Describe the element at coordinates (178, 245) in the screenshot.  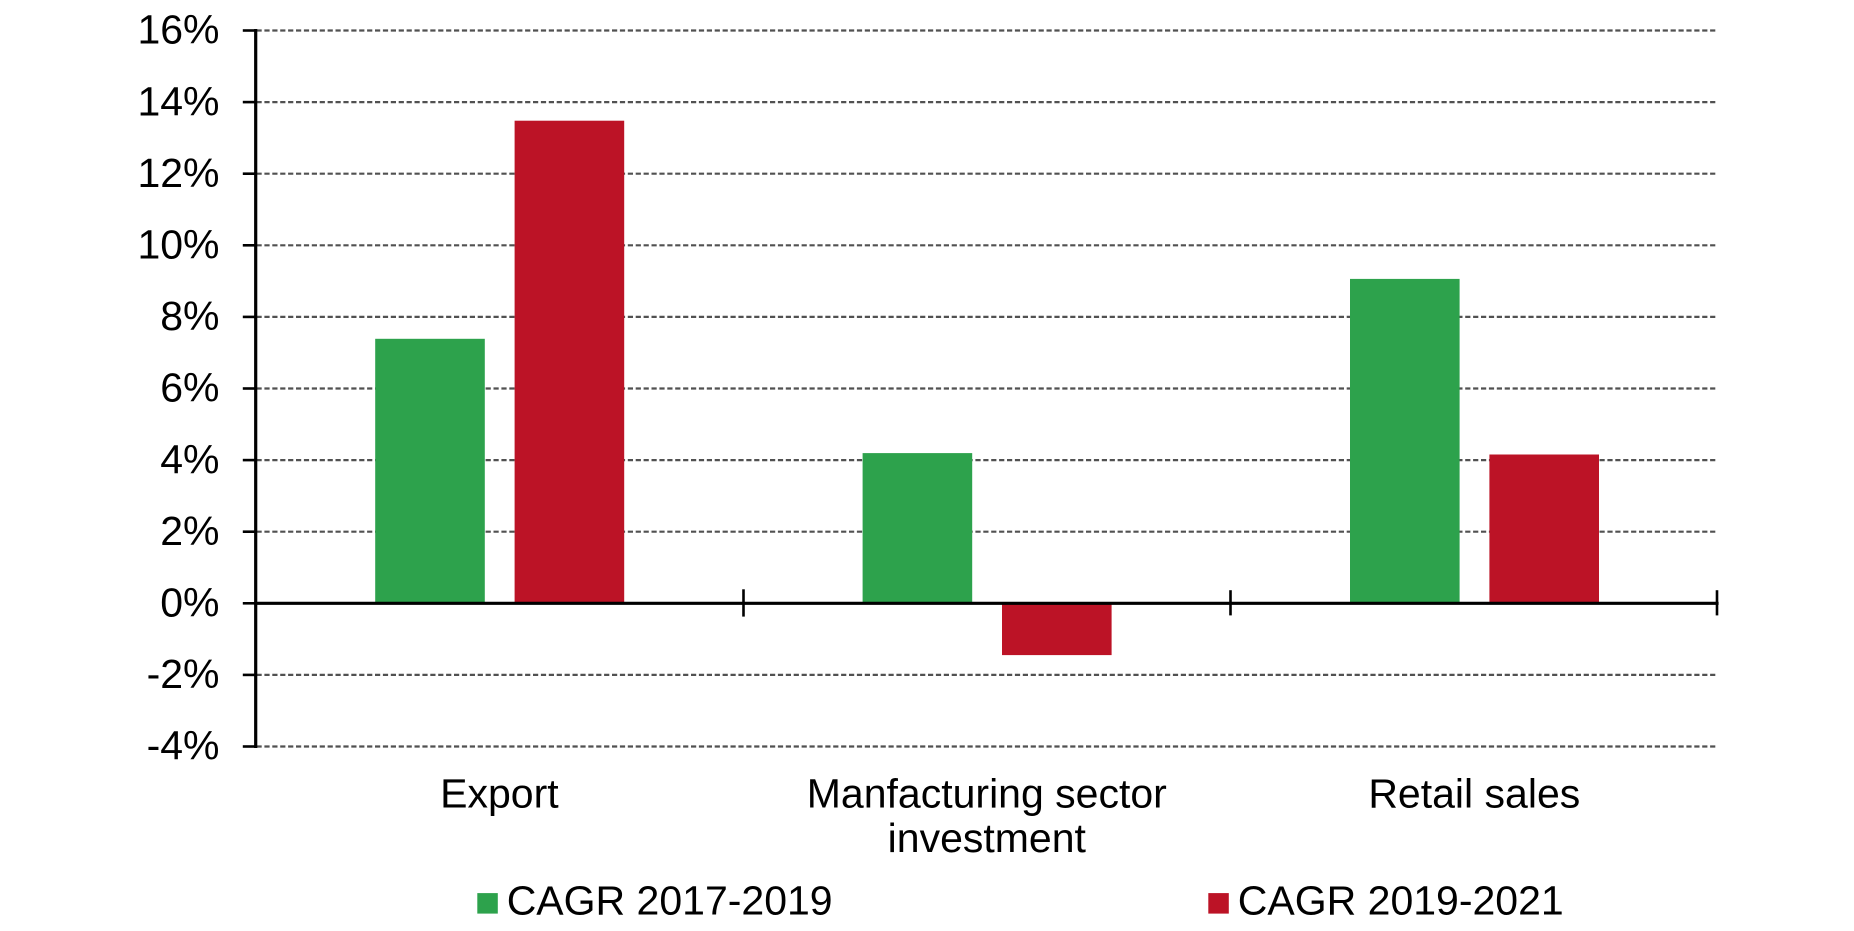
I see `svg-text: 10%` at that location.